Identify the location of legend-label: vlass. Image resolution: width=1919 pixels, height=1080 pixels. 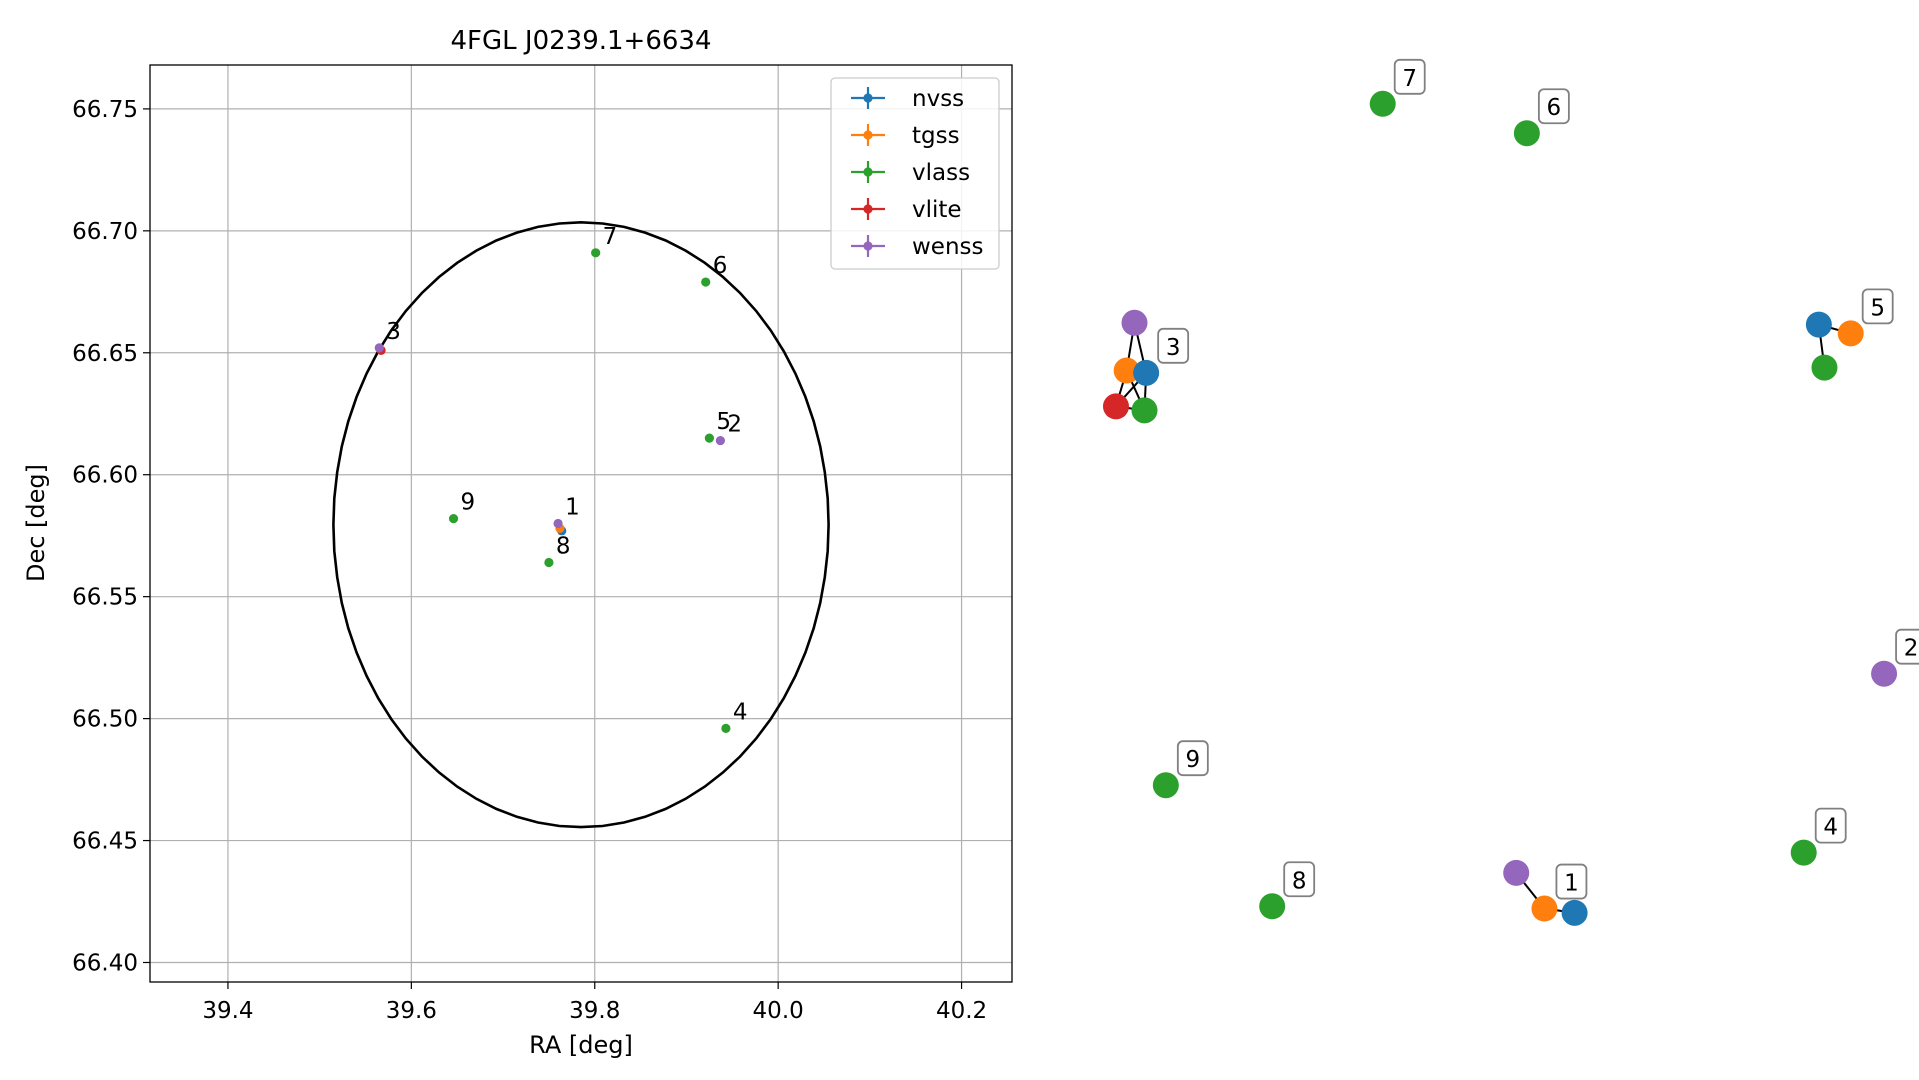
(941, 173).